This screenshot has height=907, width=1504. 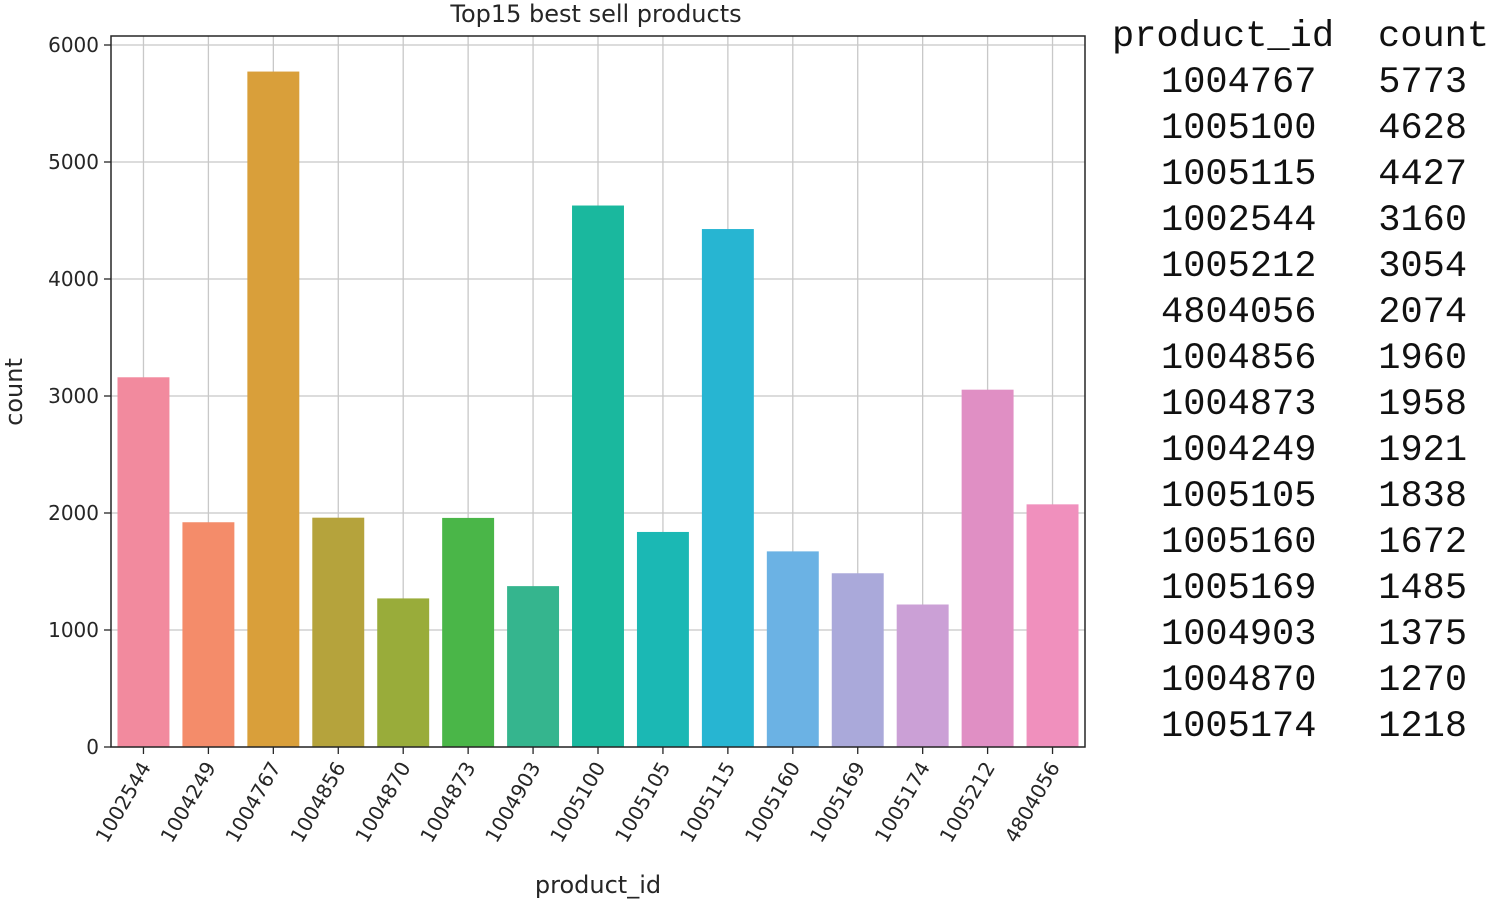 I want to click on table-cell-count: 1921, so click(x=1423, y=451).